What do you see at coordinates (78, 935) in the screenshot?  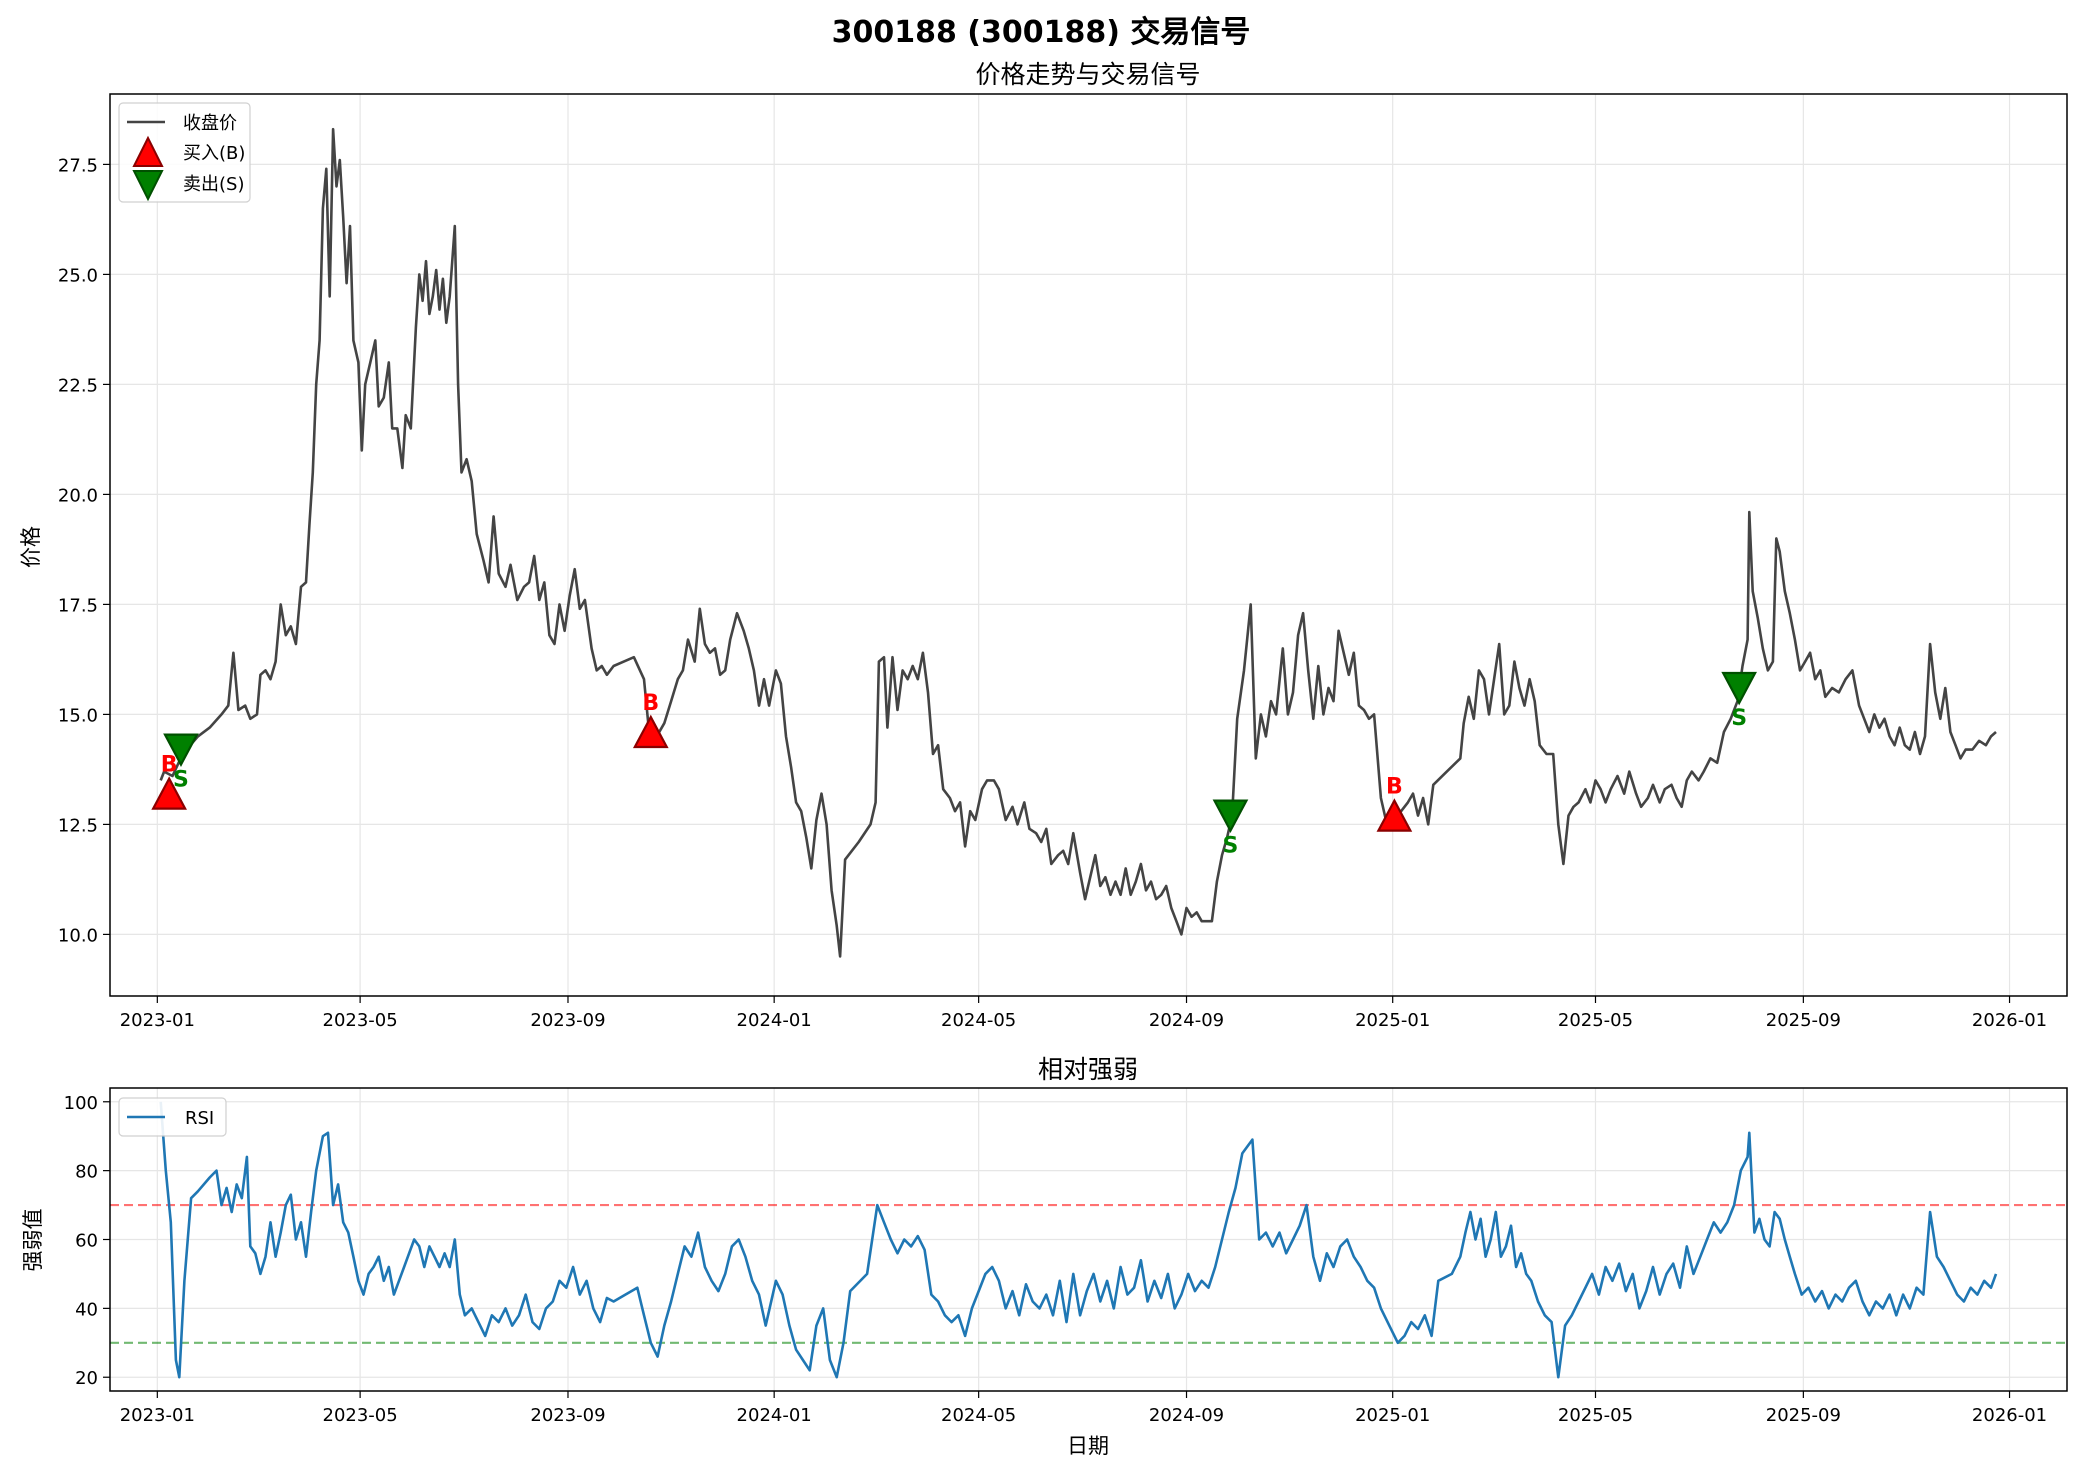 I see `y-tick-label: 10.0` at bounding box center [78, 935].